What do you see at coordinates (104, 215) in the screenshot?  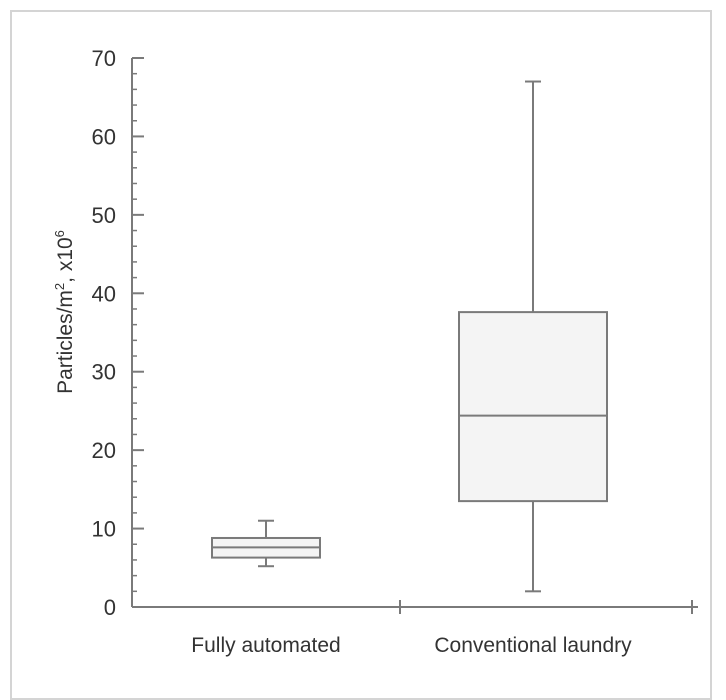 I see `y-tick-label: 50` at bounding box center [104, 215].